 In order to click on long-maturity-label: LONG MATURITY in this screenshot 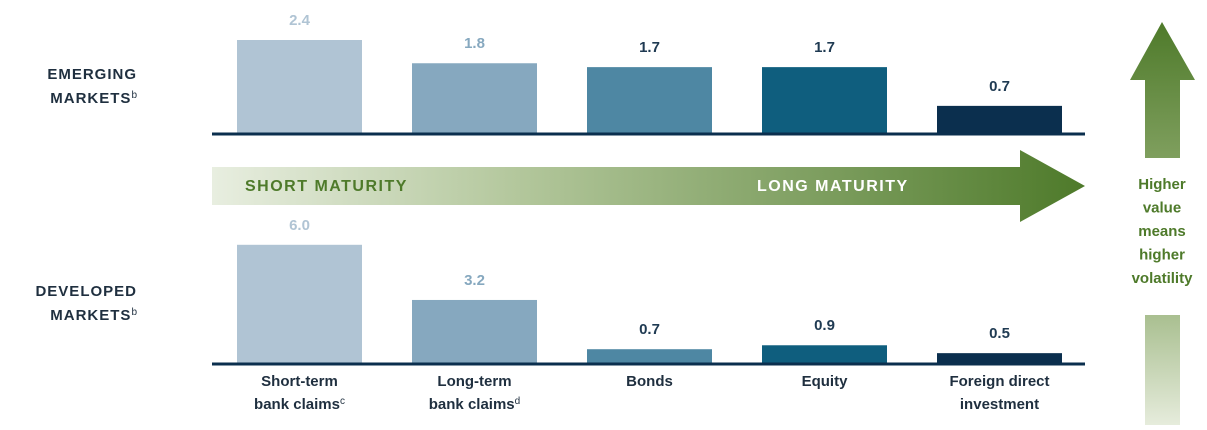, I will do `click(833, 186)`.